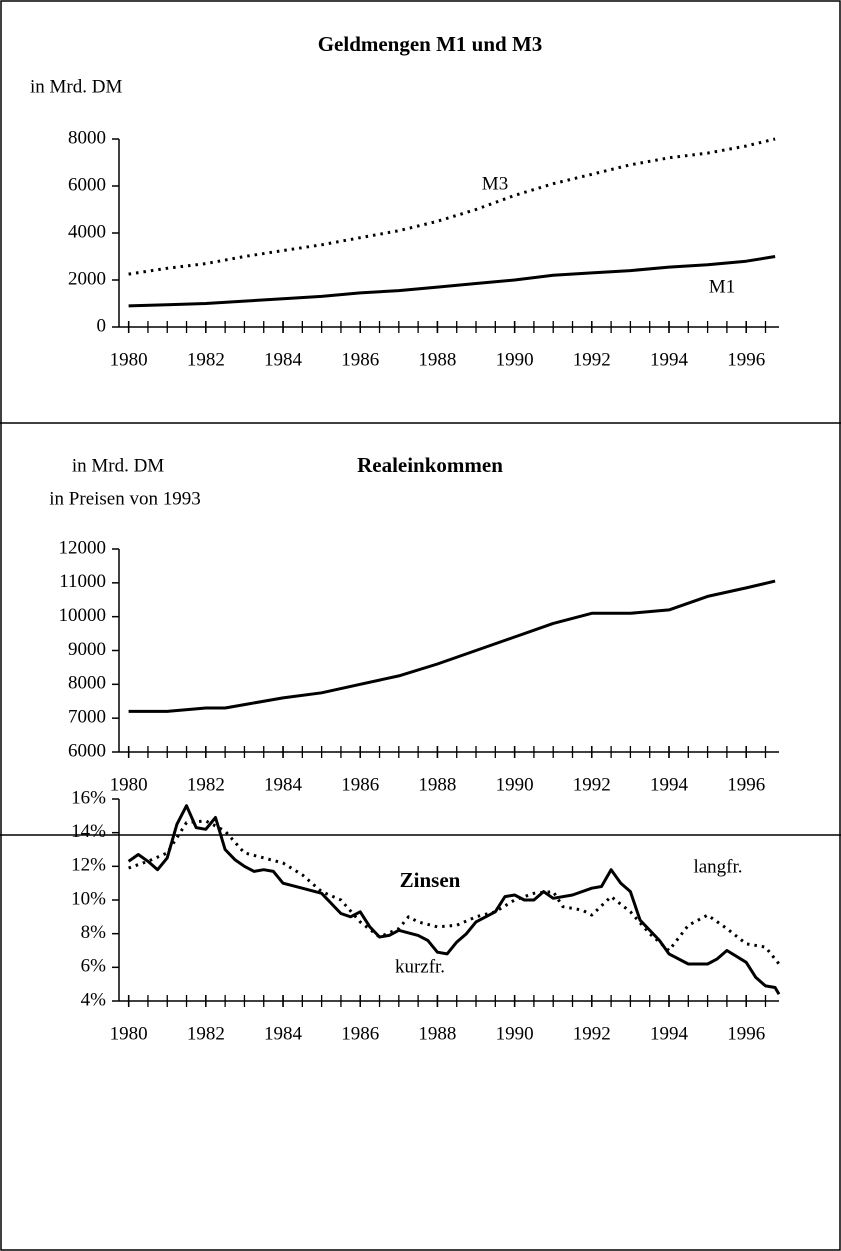 This screenshot has height=1251, width=841. Describe the element at coordinates (94, 999) in the screenshot. I see `y-tick-label: 4%` at that location.